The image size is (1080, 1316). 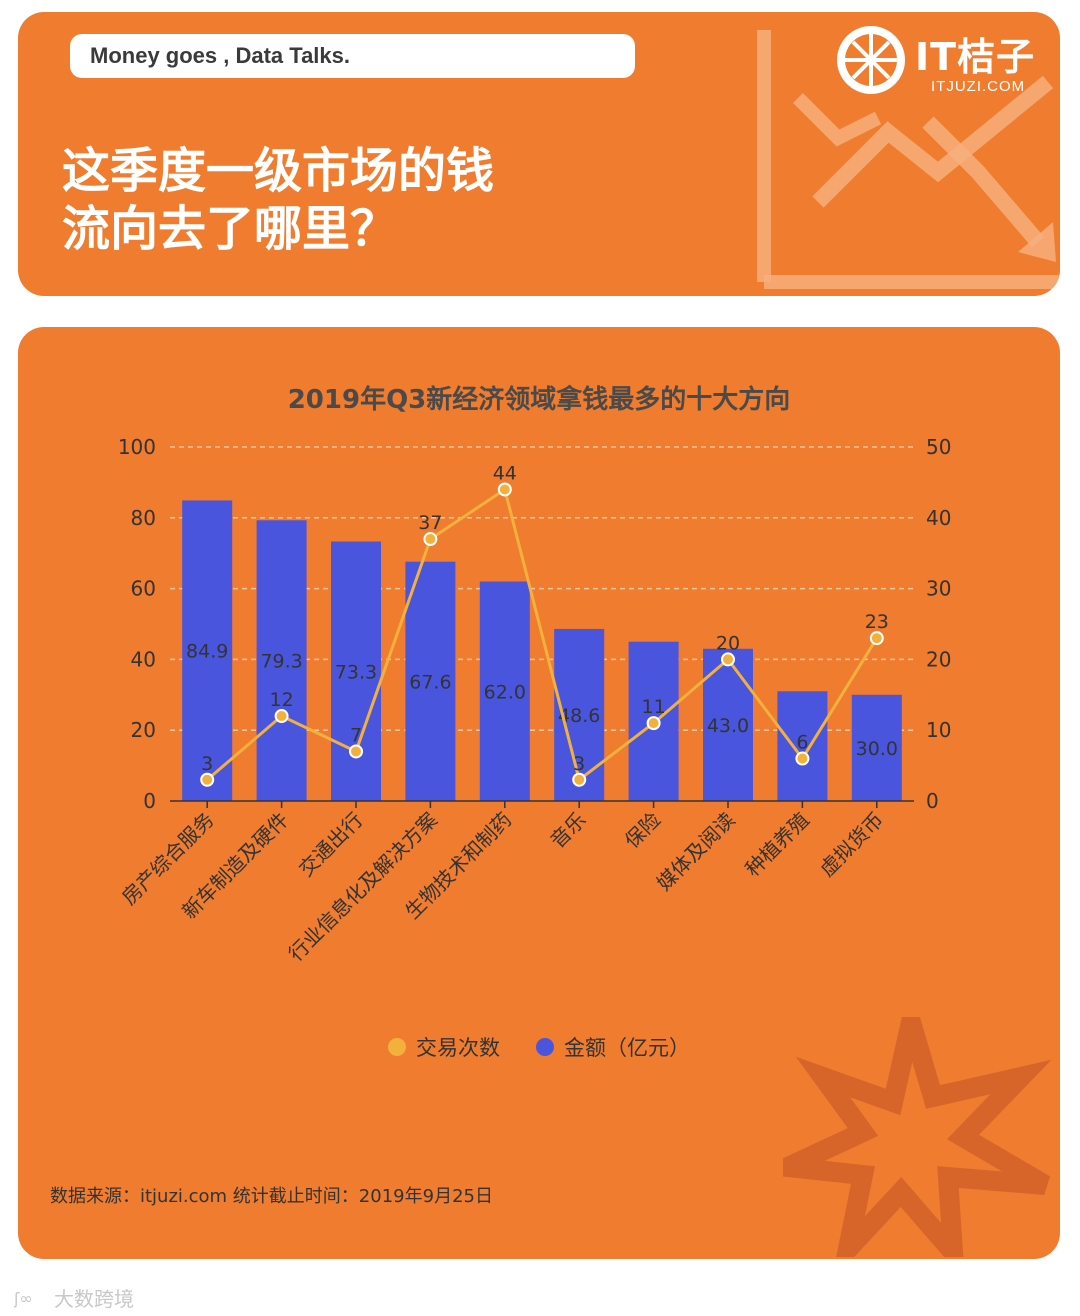 I want to click on orange-slice-icon, so click(x=871, y=60).